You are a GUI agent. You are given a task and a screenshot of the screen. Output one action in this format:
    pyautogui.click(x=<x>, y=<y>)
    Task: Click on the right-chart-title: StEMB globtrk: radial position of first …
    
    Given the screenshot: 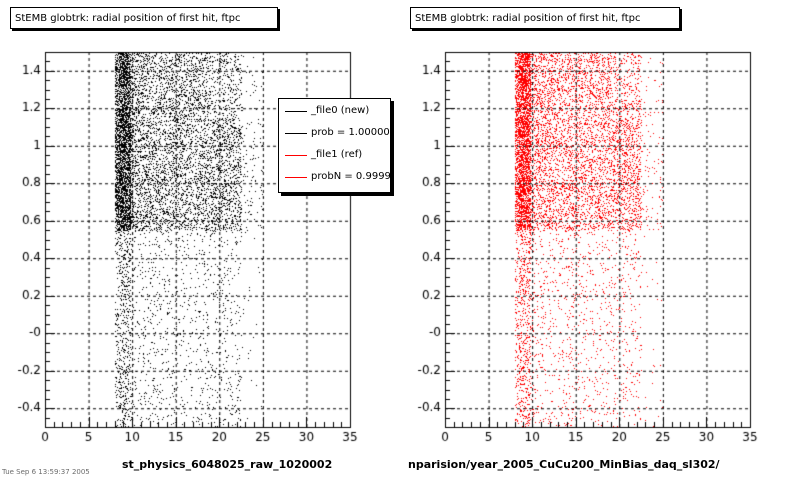 What is the action you would take?
    pyautogui.click(x=545, y=18)
    